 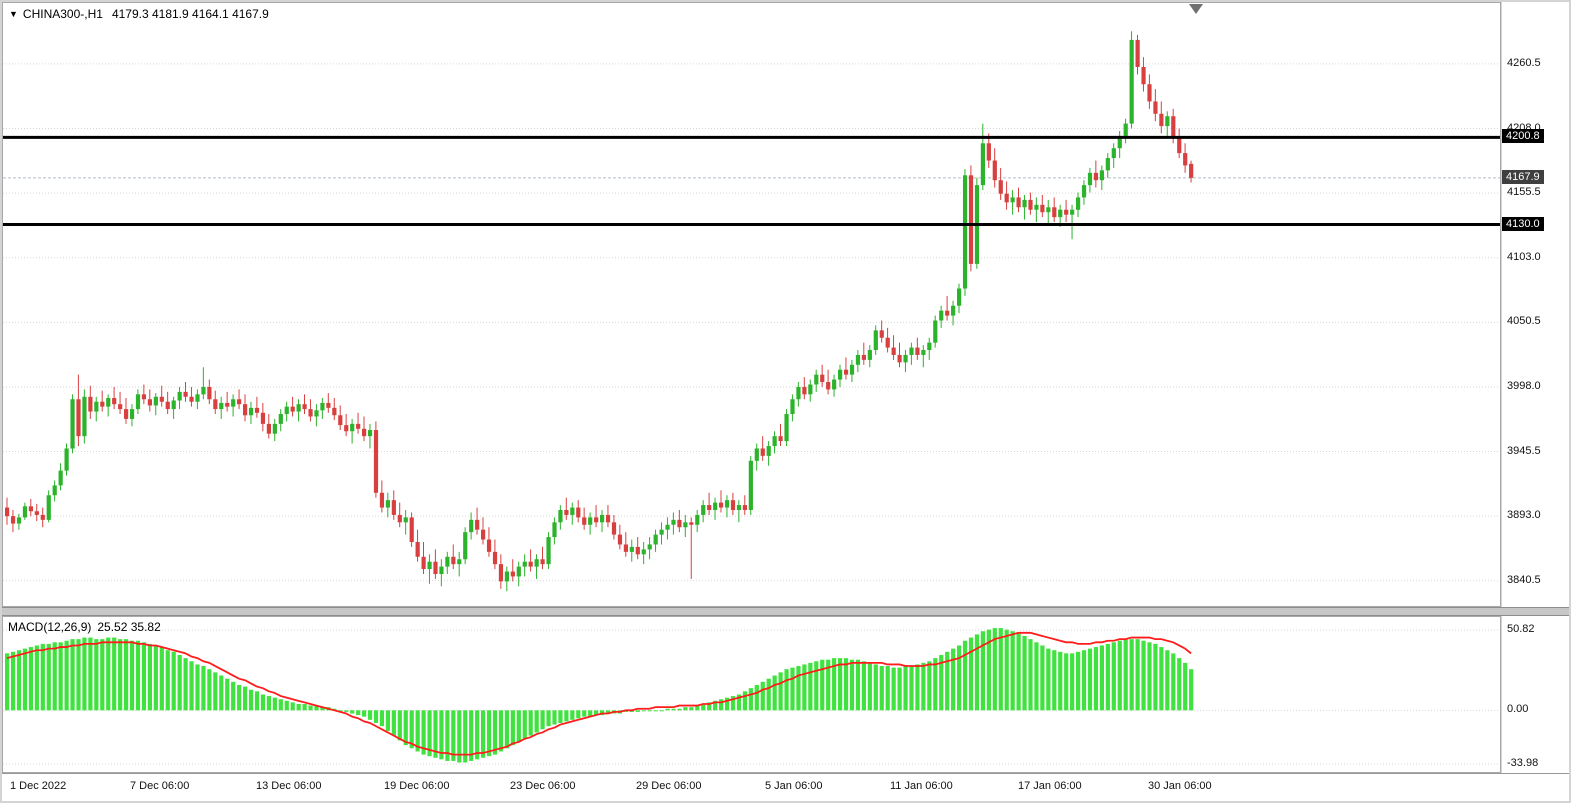 What do you see at coordinates (785, 611) in the screenshot?
I see `panel-splitter` at bounding box center [785, 611].